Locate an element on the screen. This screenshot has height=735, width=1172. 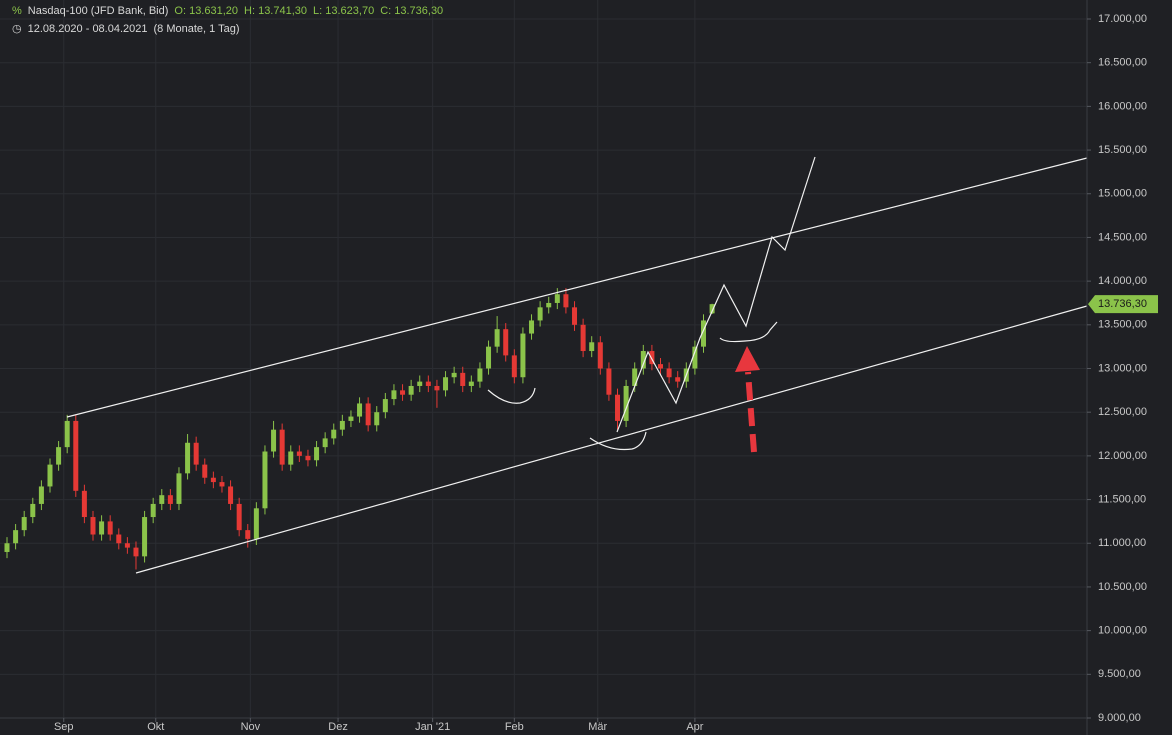
last-price-label: 13.736,30 is located at coordinates (1122, 304).